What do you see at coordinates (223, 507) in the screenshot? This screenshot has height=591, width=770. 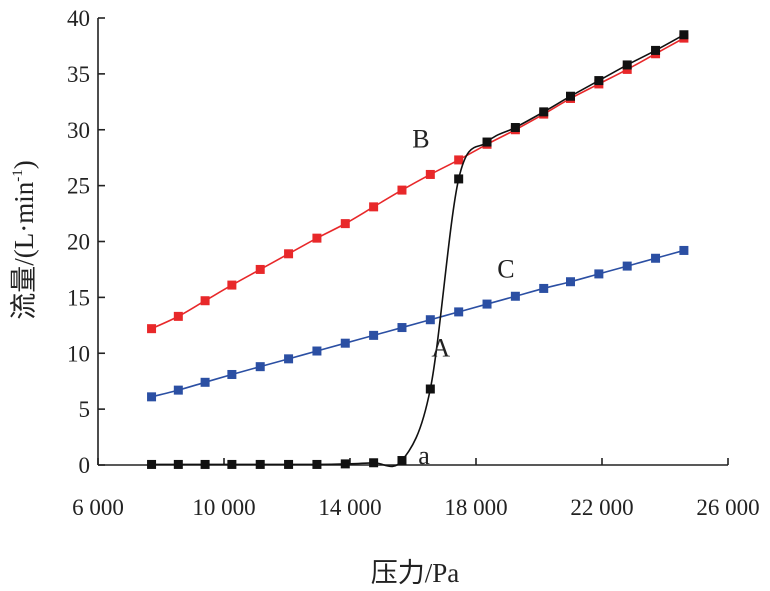 I see `x-tick-label: 10 000` at bounding box center [223, 507].